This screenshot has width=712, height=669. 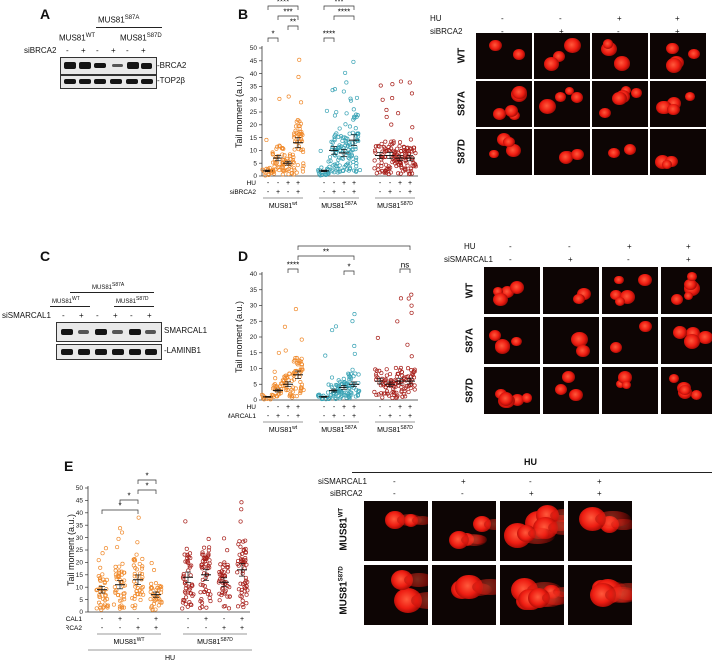 I want to click on blot-a-label-wt: MUS81WT, so click(x=77, y=38).